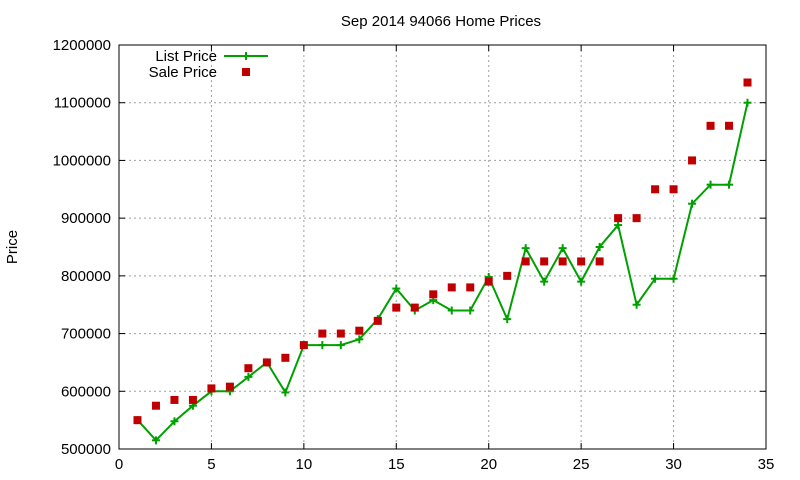 Image resolution: width=800 pixels, height=480 pixels. Describe the element at coordinates (246, 56) in the screenshot. I see `legend-marker-list-price` at that location.